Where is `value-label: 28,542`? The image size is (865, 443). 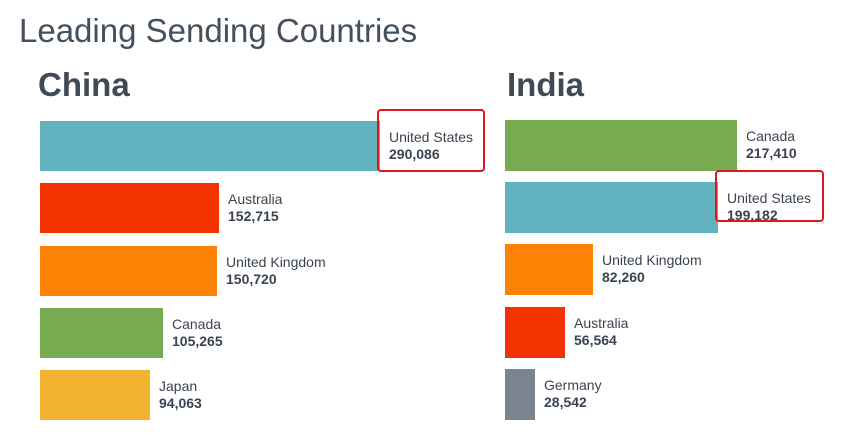 value-label: 28,542 is located at coordinates (565, 401).